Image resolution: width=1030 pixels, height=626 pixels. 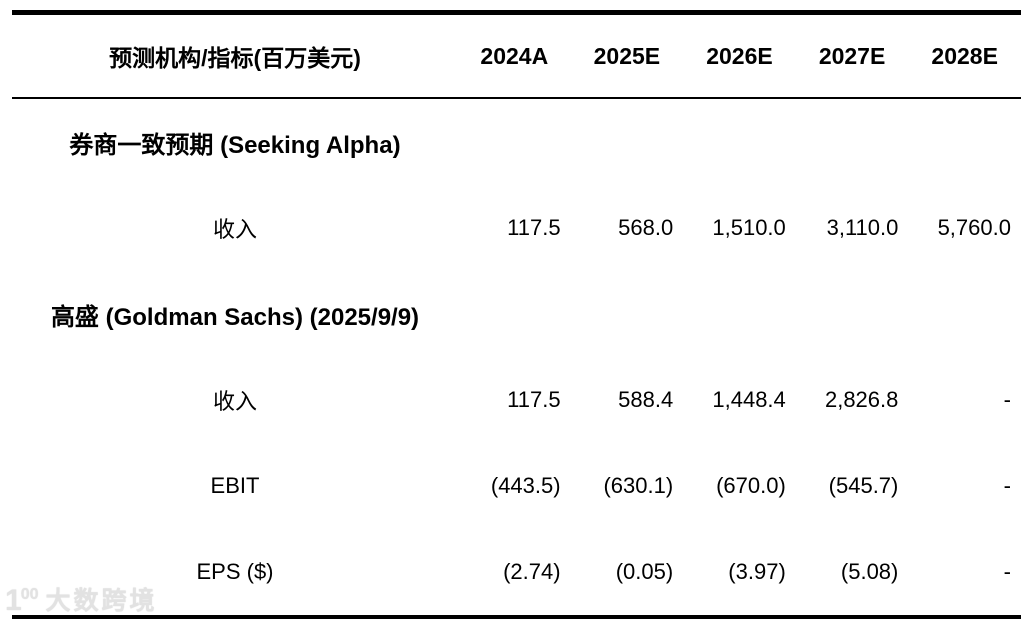 What do you see at coordinates (739, 55) in the screenshot?
I see `header-year-2026e: 2026E` at bounding box center [739, 55].